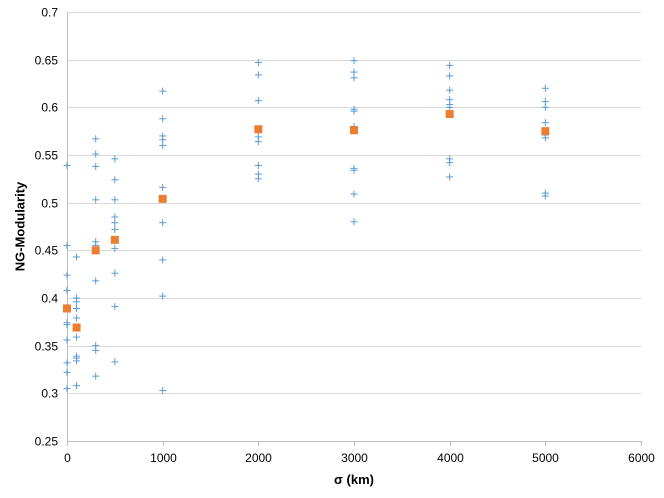 The image size is (664, 498). Describe the element at coordinates (258, 458) in the screenshot. I see `x-tick-label: 2000` at that location.